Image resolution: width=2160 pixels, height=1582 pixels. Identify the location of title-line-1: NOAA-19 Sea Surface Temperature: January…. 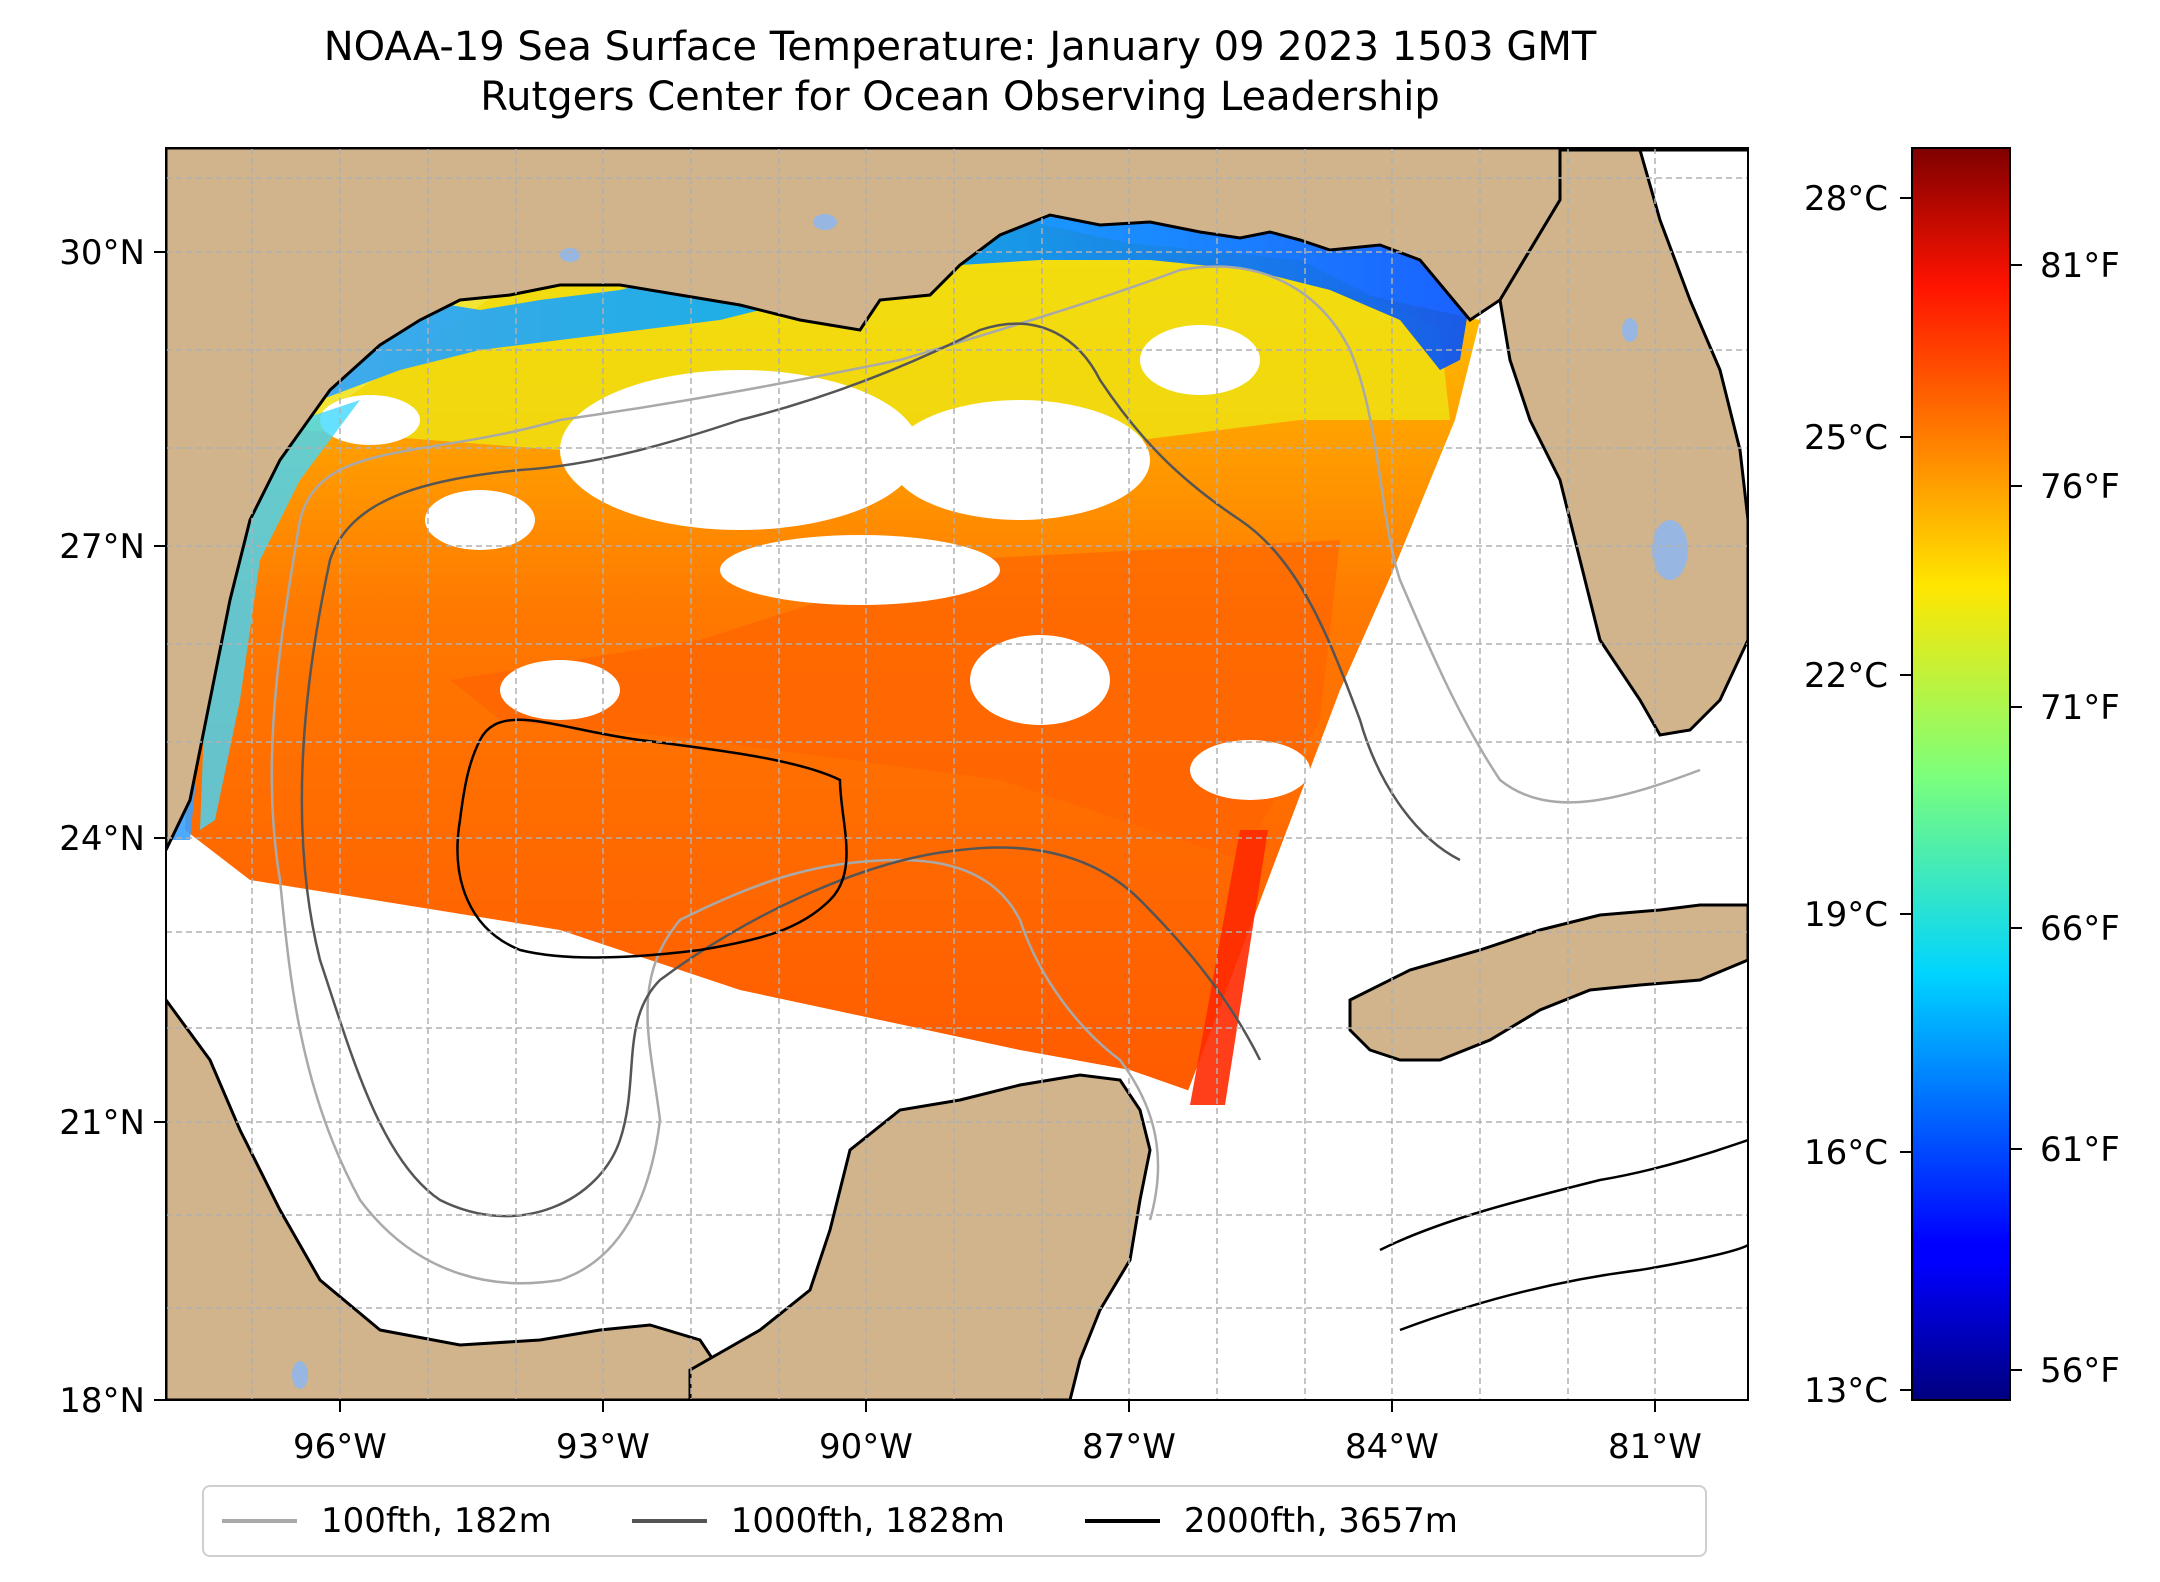
(960, 47).